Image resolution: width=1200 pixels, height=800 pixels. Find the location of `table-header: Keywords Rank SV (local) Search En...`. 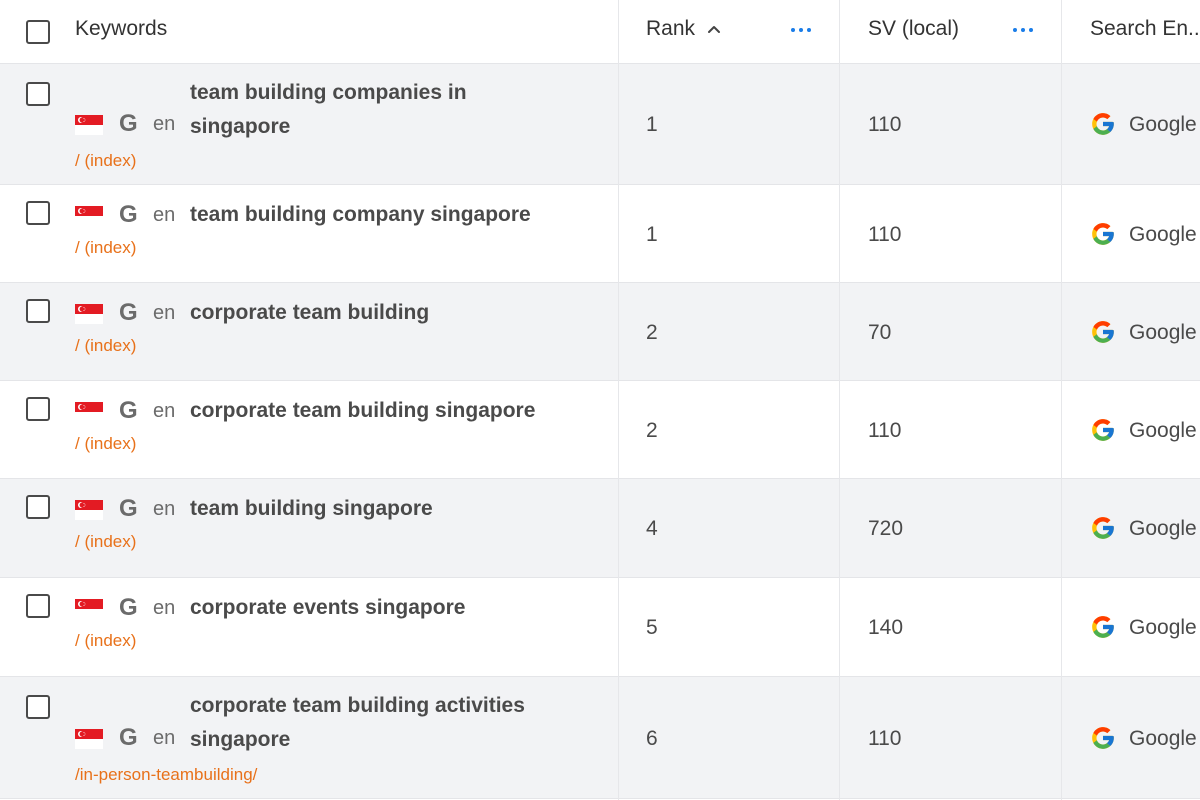

table-header: Keywords Rank SV (local) Search En... is located at coordinates (600, 32).